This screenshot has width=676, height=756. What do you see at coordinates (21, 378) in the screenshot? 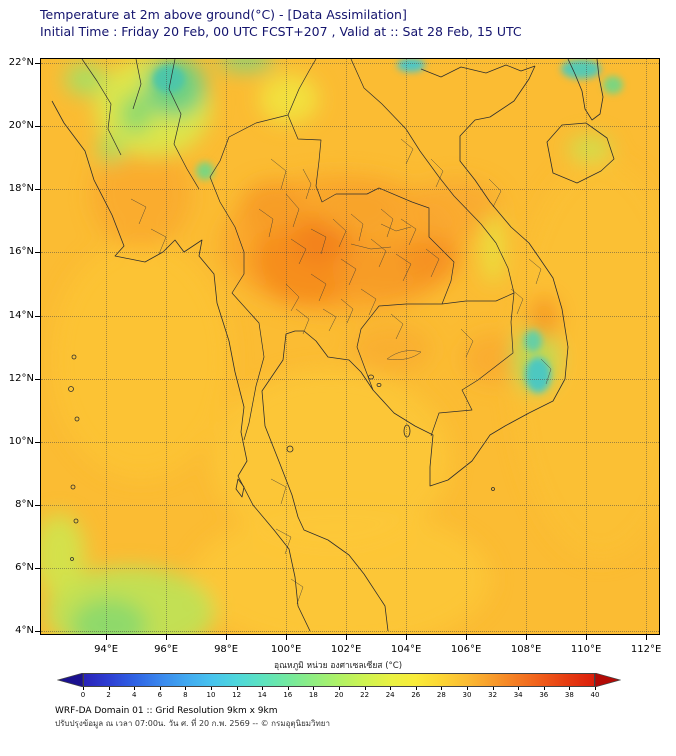
I see `lat-tick-label: 12°N` at bounding box center [21, 378].